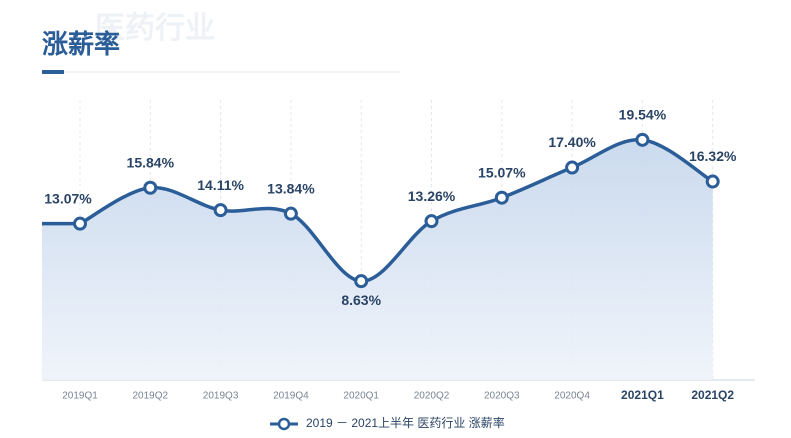  I want to click on x-tick-label: 2019Q1, so click(80, 396).